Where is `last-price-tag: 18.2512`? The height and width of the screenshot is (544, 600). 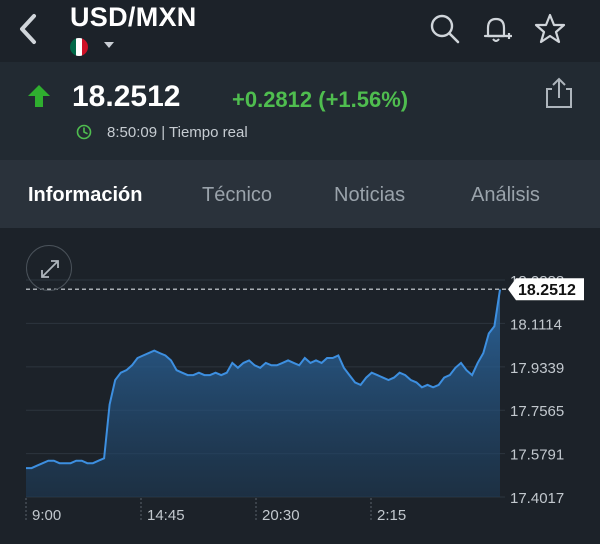 last-price-tag: 18.2512 is located at coordinates (546, 289).